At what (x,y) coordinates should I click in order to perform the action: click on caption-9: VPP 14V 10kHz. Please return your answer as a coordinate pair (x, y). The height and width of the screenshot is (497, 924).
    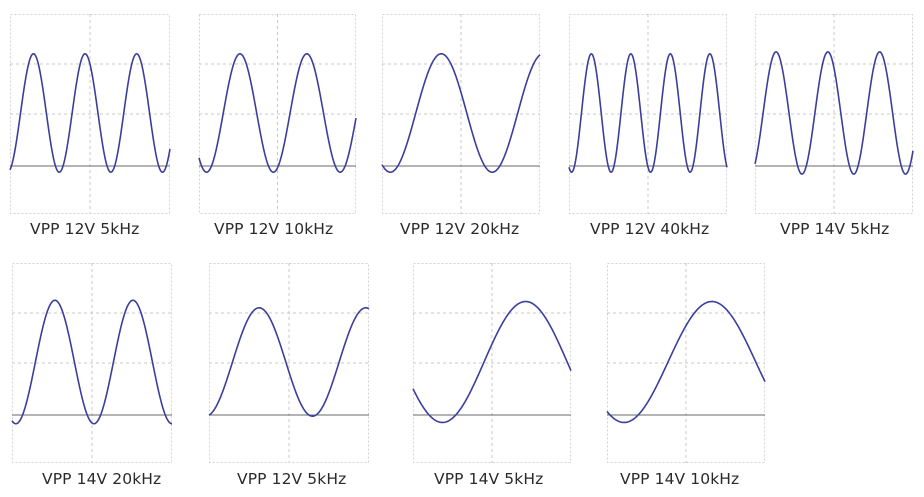
    Looking at the image, I should click on (680, 479).